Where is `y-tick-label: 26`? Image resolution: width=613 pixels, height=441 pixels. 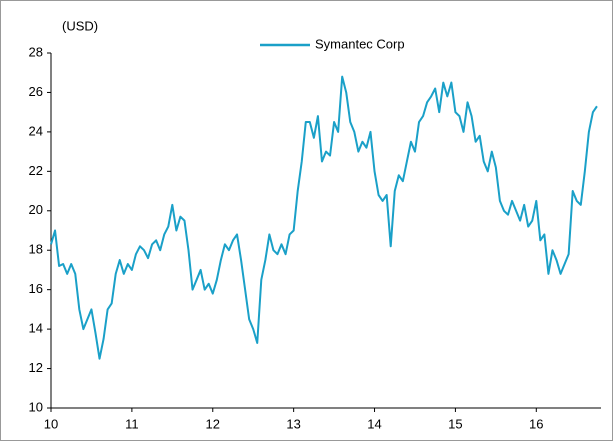 y-tick-label: 26 is located at coordinates (36, 91).